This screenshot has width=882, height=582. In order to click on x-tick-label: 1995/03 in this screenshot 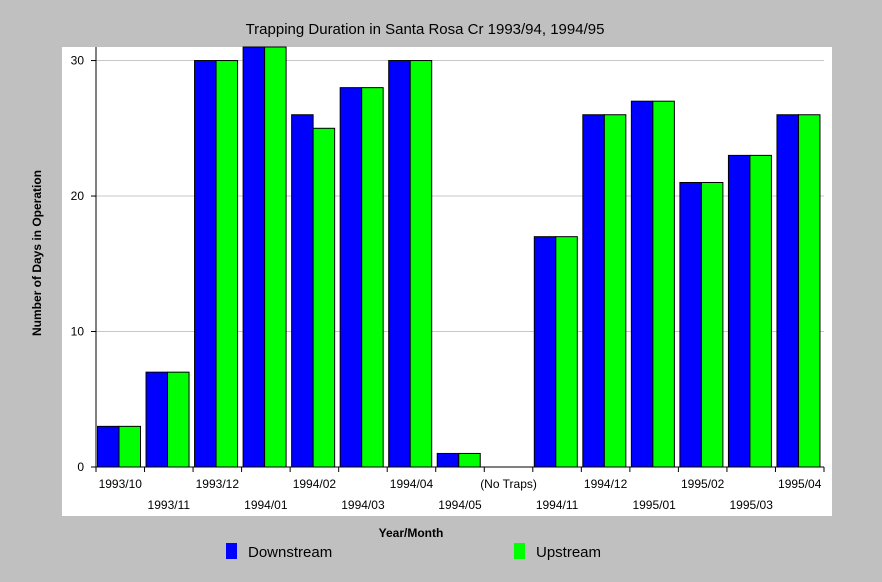, I will do `click(752, 505)`.